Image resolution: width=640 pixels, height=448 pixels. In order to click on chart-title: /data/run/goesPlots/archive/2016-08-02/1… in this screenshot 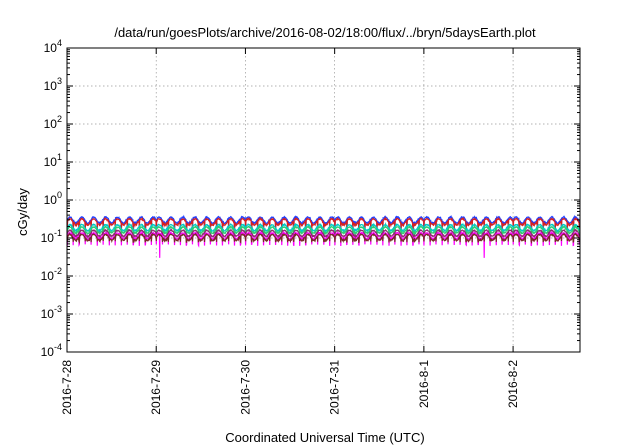, I will do `click(325, 32)`.